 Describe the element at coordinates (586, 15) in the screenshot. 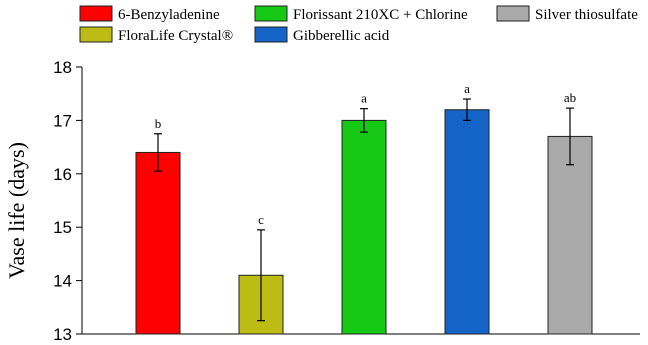

I see `legend-label: Silver thiosulfate` at that location.